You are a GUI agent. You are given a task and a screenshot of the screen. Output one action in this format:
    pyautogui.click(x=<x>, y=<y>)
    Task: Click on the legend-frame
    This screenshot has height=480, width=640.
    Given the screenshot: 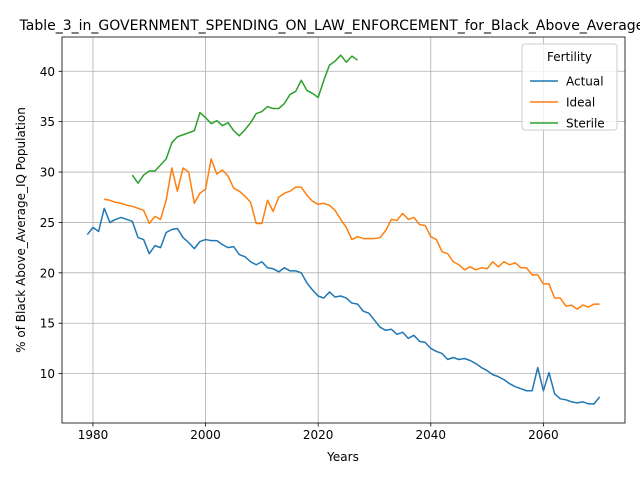 What is the action you would take?
    pyautogui.click(x=569, y=87)
    